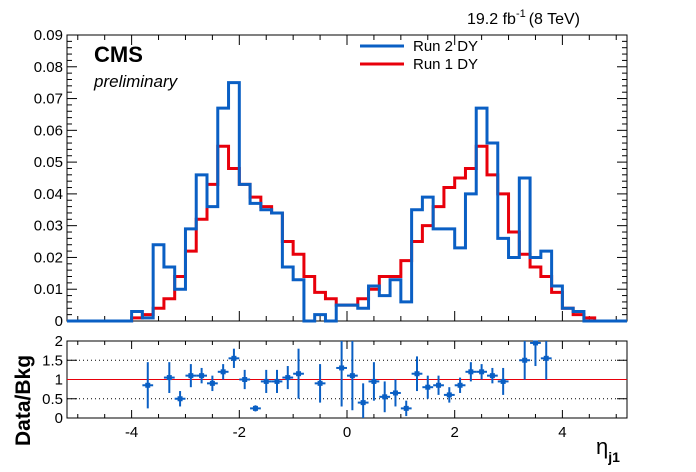 The image size is (696, 472). Describe the element at coordinates (59, 321) in the screenshot. I see `y-tick-label: 0` at that location.